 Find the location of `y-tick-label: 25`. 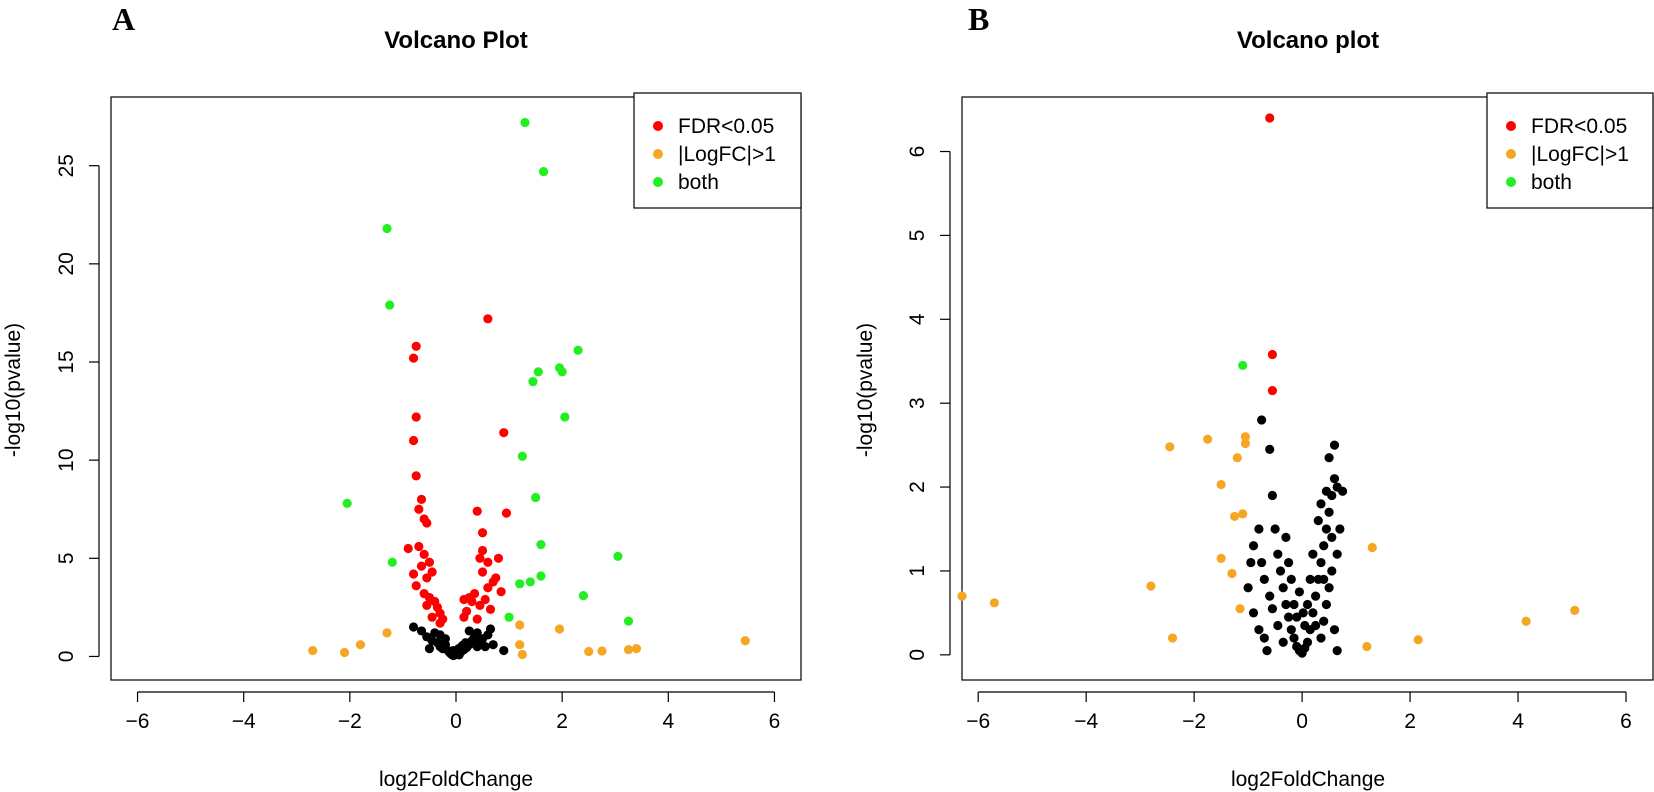

y-tick-label: 25 is located at coordinates (66, 165).